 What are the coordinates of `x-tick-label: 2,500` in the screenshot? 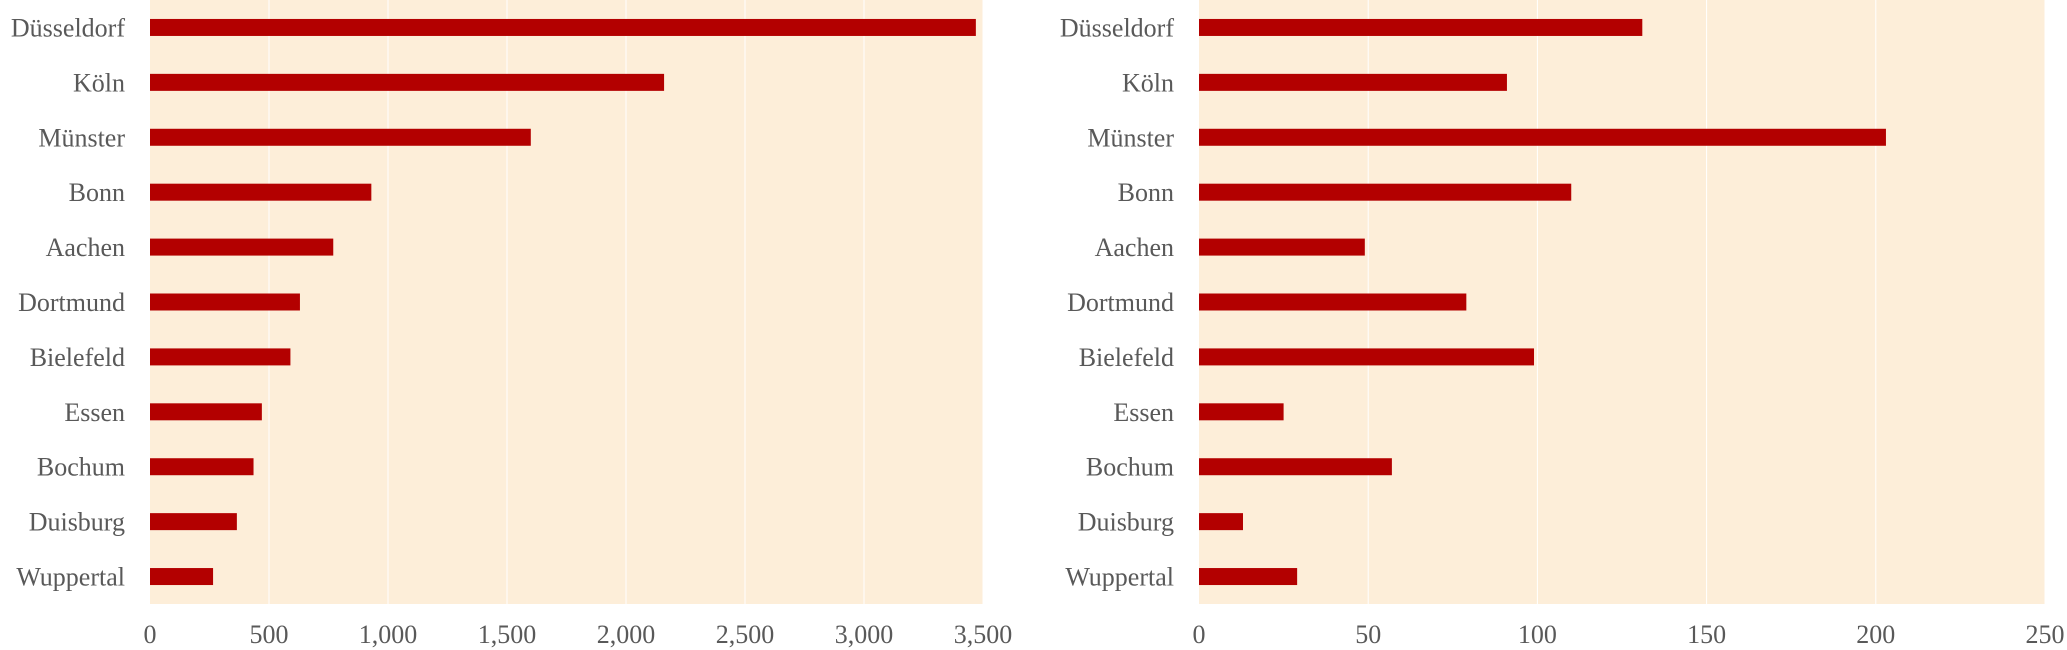 It's located at (745, 634).